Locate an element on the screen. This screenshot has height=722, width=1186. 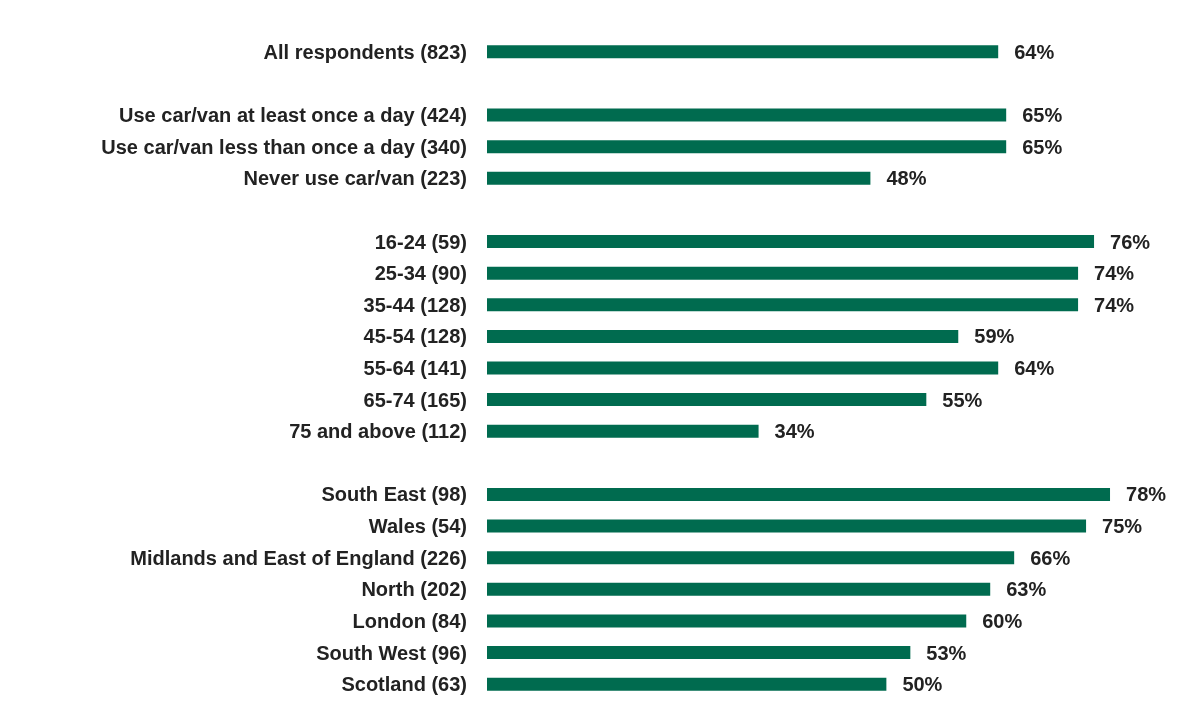
data-label: 78% is located at coordinates (1146, 494).